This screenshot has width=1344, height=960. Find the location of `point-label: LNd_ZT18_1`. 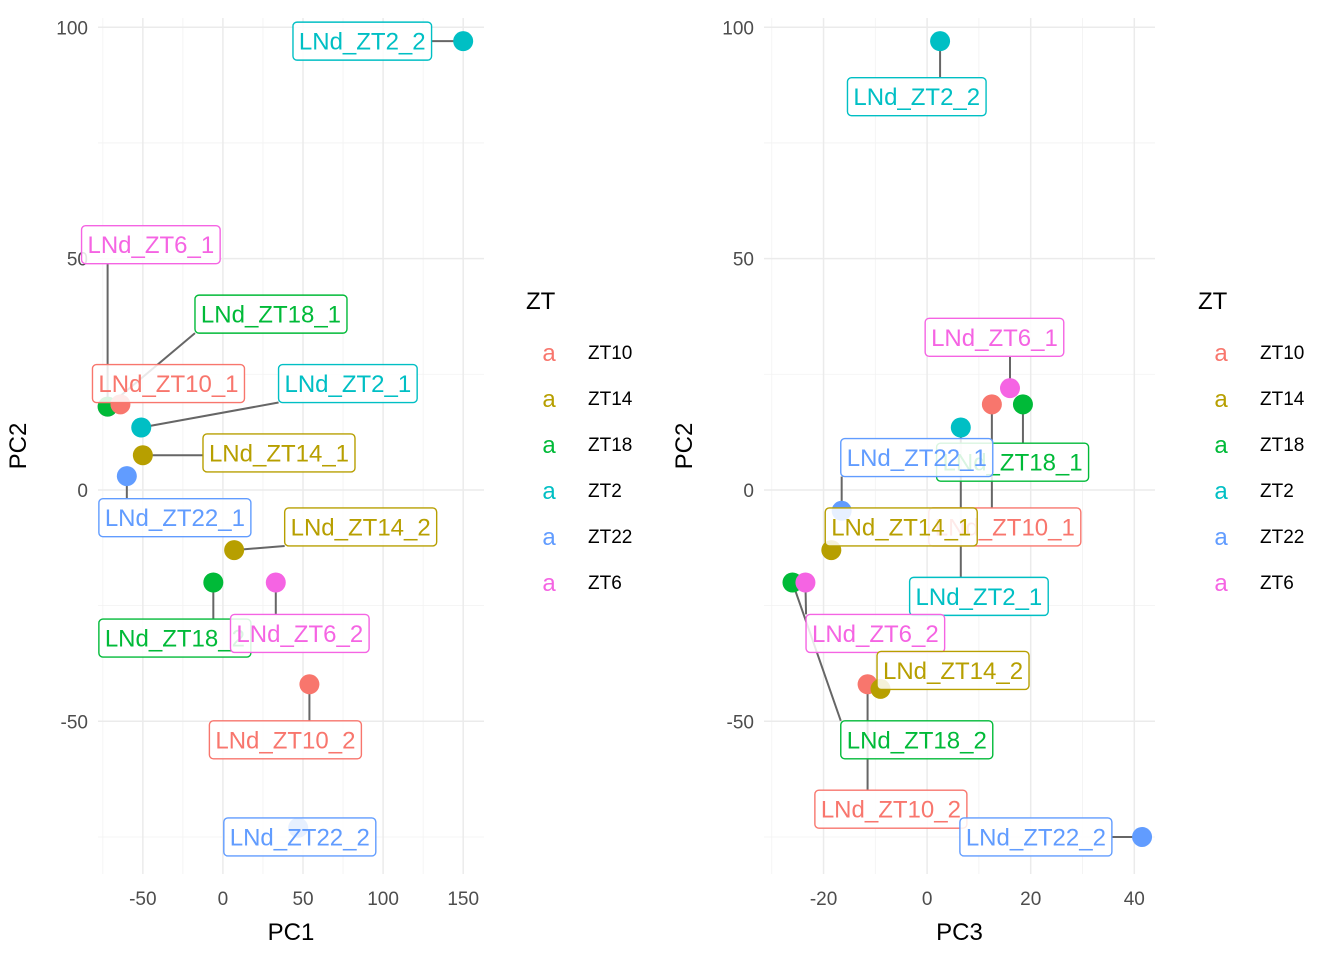

point-label: LNd_ZT18_1 is located at coordinates (271, 315).